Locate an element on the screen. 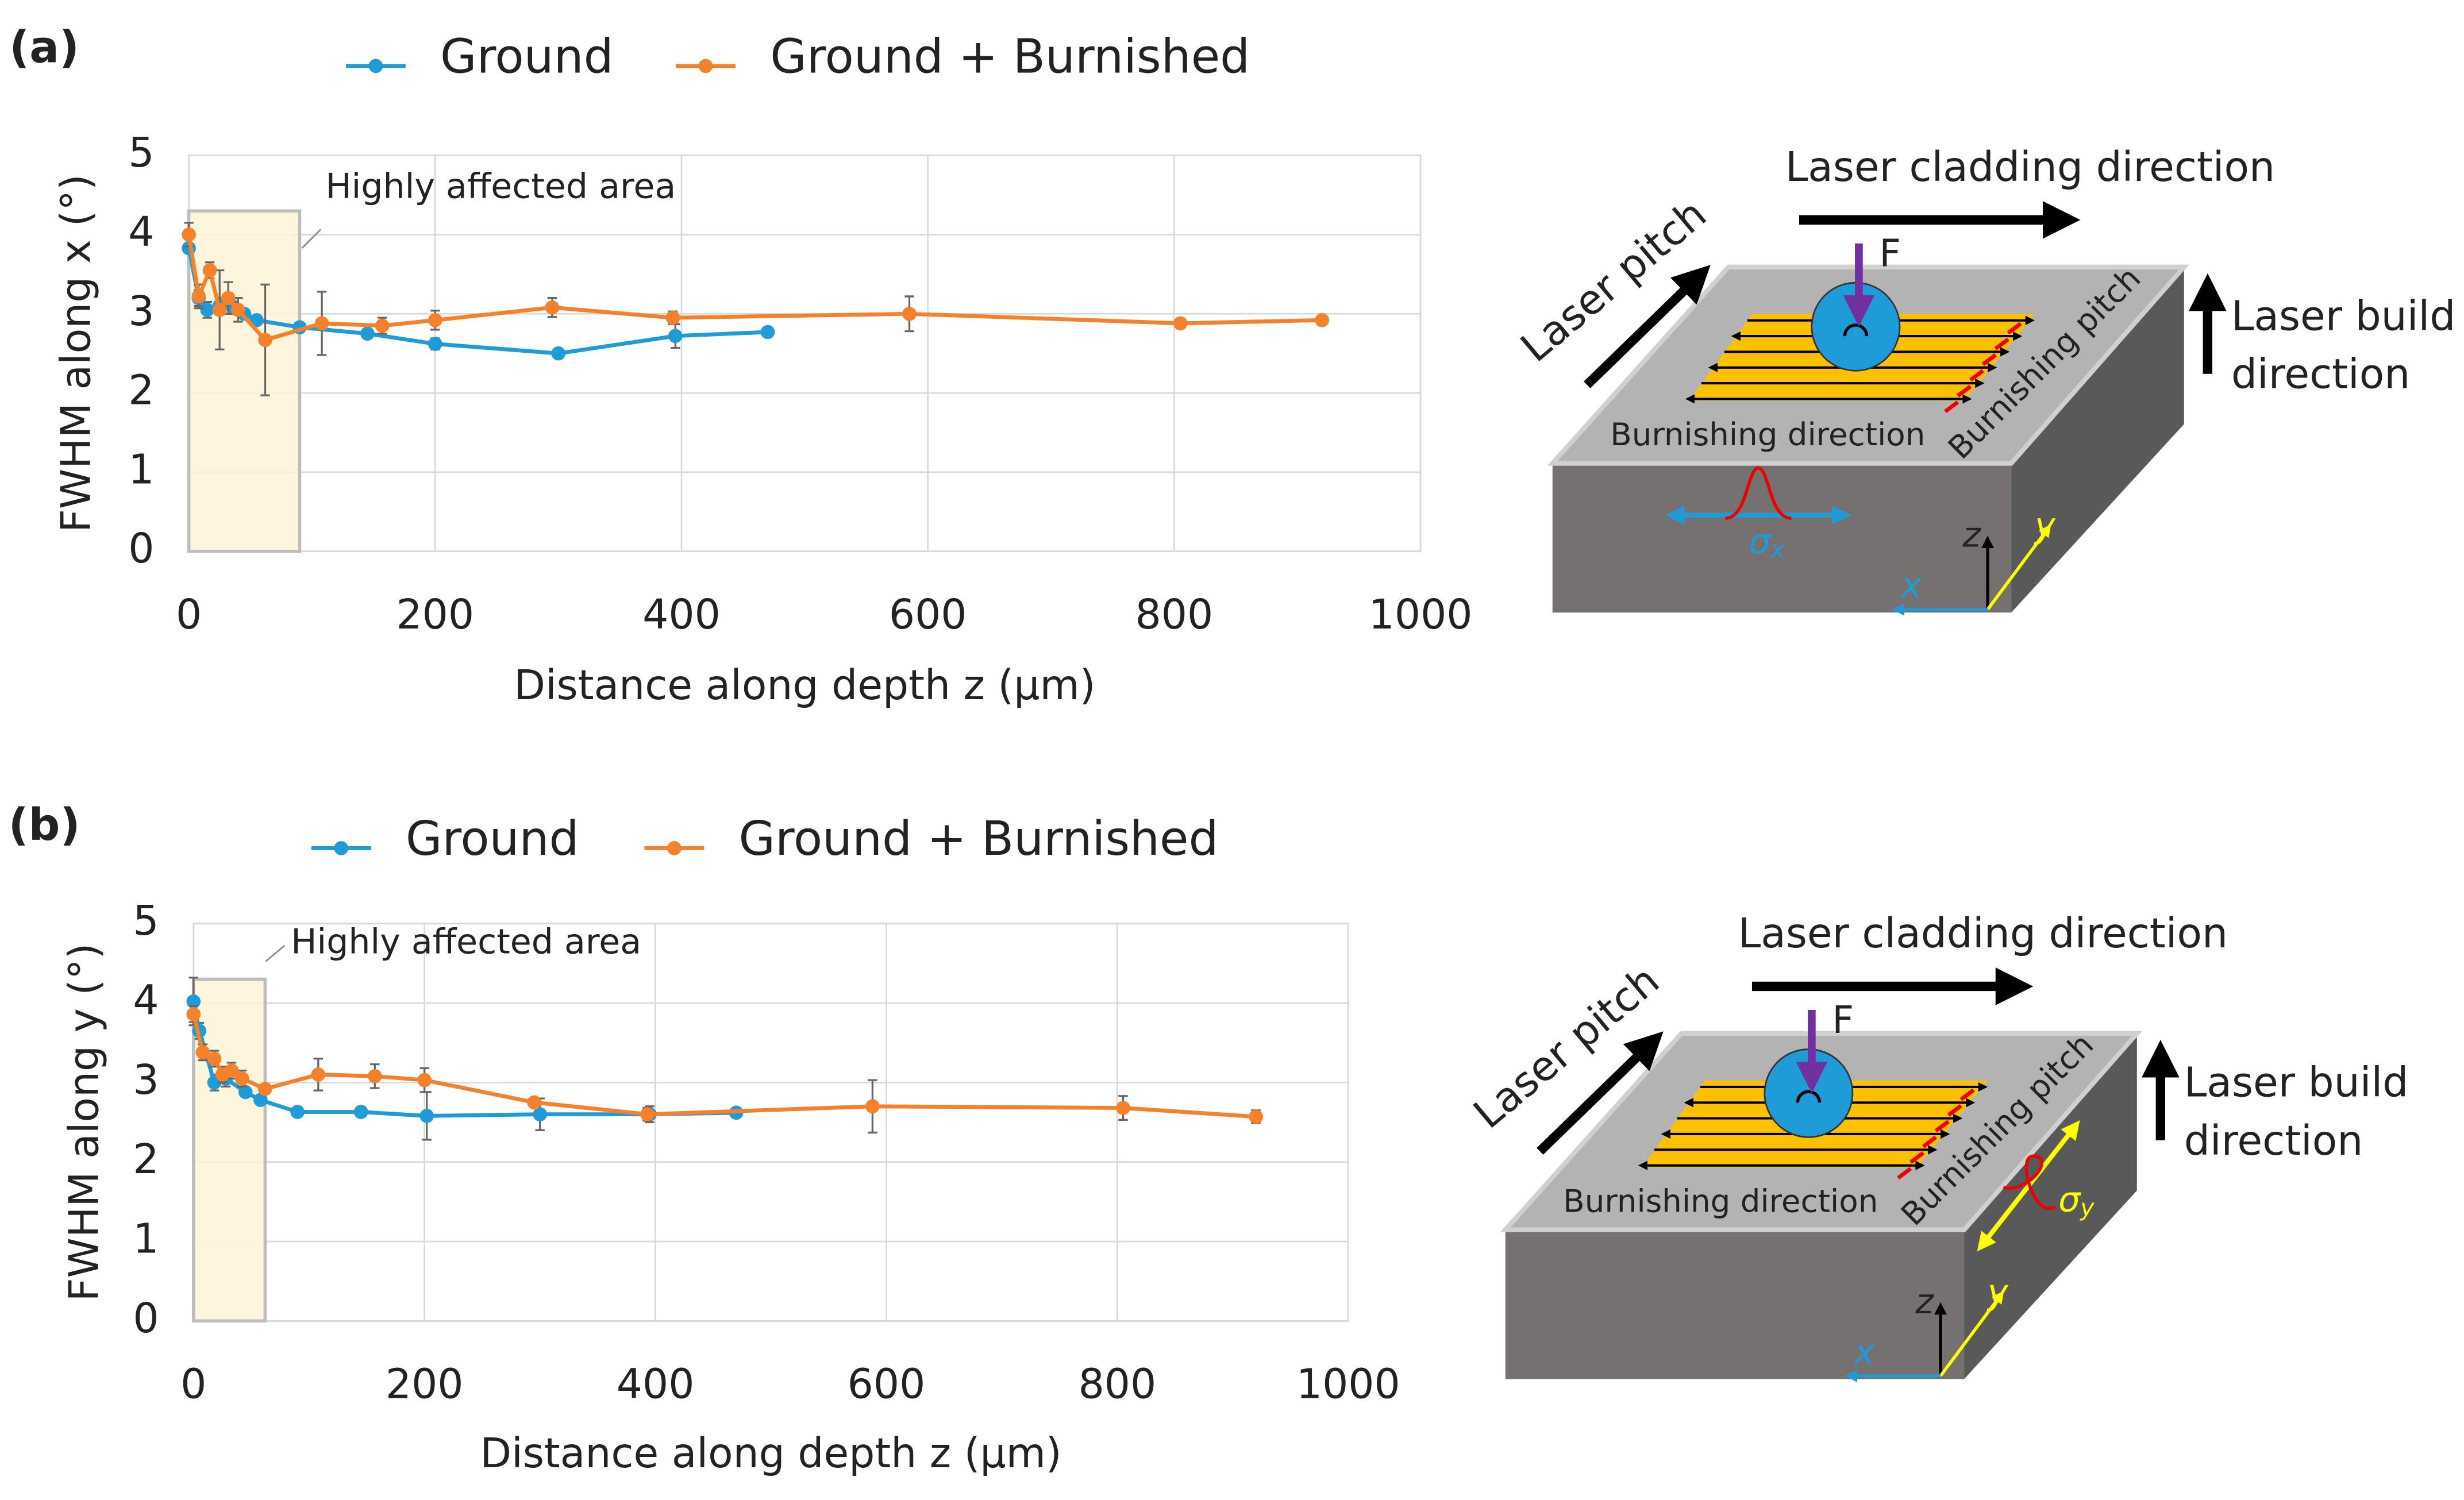 This screenshot has height=1500, width=2464. panel-label: (b) is located at coordinates (44, 825).